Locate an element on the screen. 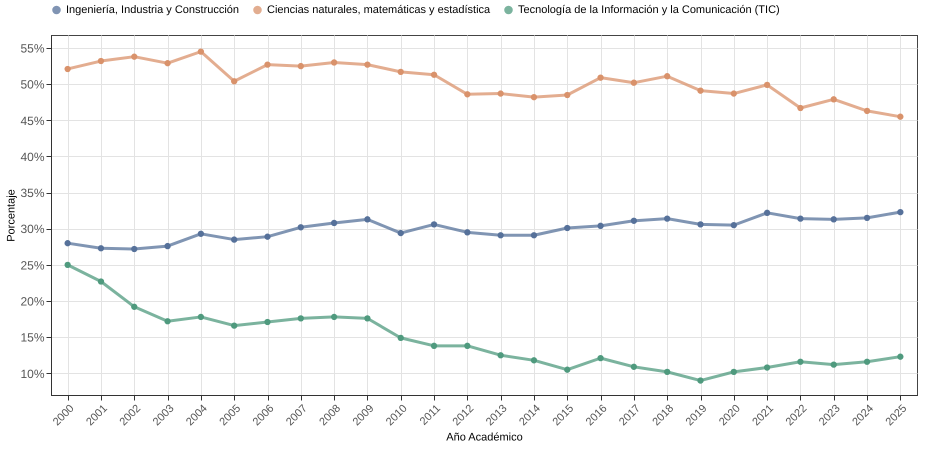  legend-label: Ingeniería, Industria y Construcción is located at coordinates (153, 10).